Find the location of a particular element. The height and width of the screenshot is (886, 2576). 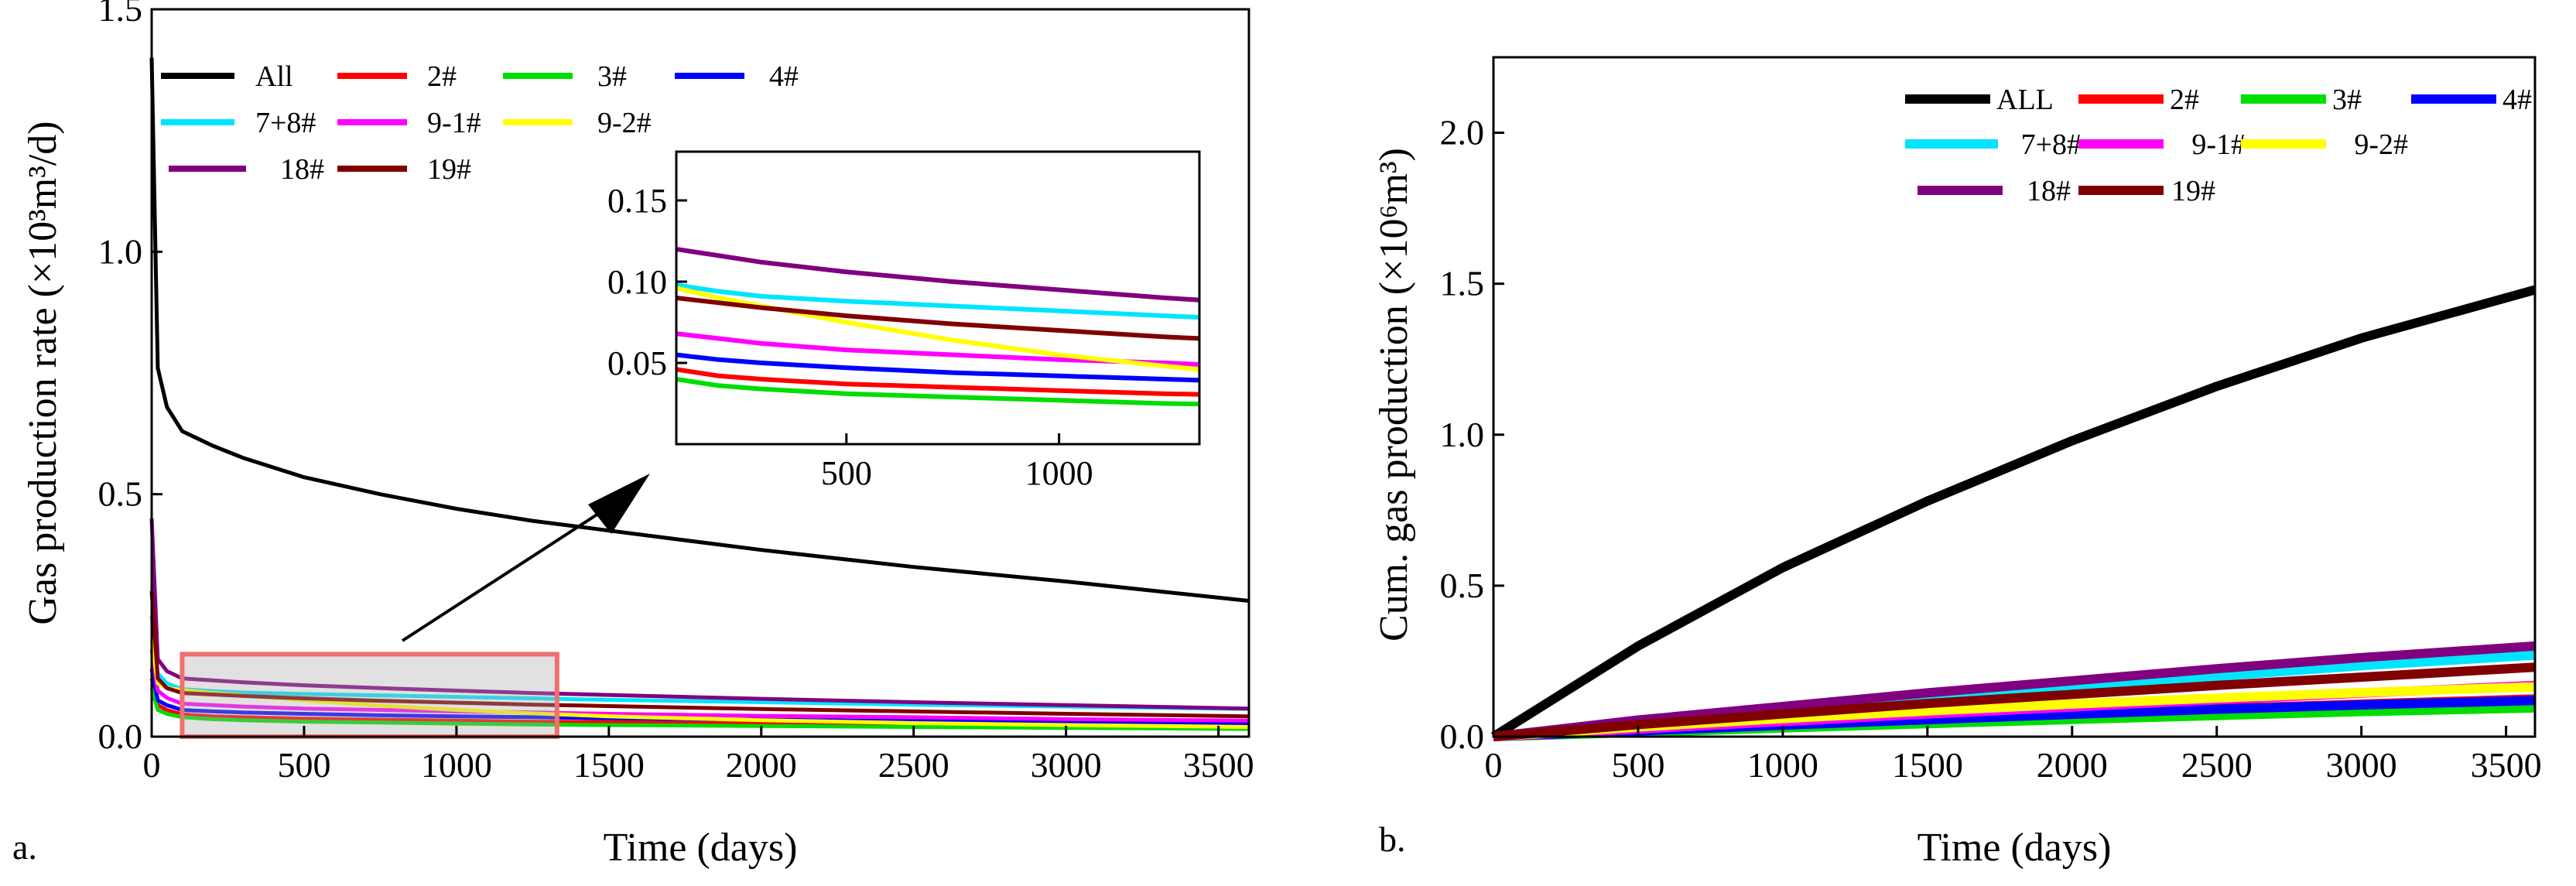

panel-b-legend-label-4: 4# is located at coordinates (2517, 100).